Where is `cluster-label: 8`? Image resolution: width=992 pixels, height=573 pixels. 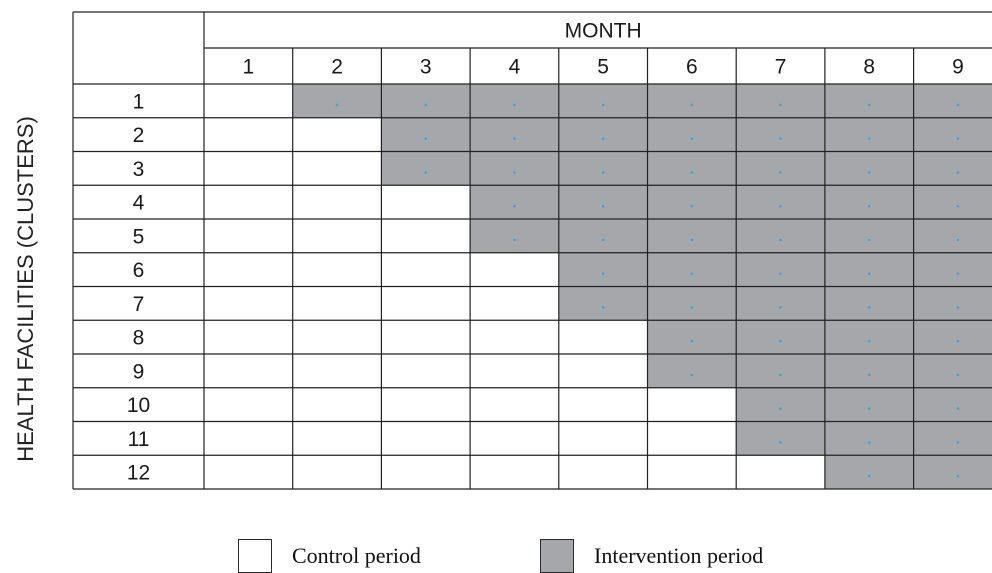
cluster-label: 8 is located at coordinates (139, 338).